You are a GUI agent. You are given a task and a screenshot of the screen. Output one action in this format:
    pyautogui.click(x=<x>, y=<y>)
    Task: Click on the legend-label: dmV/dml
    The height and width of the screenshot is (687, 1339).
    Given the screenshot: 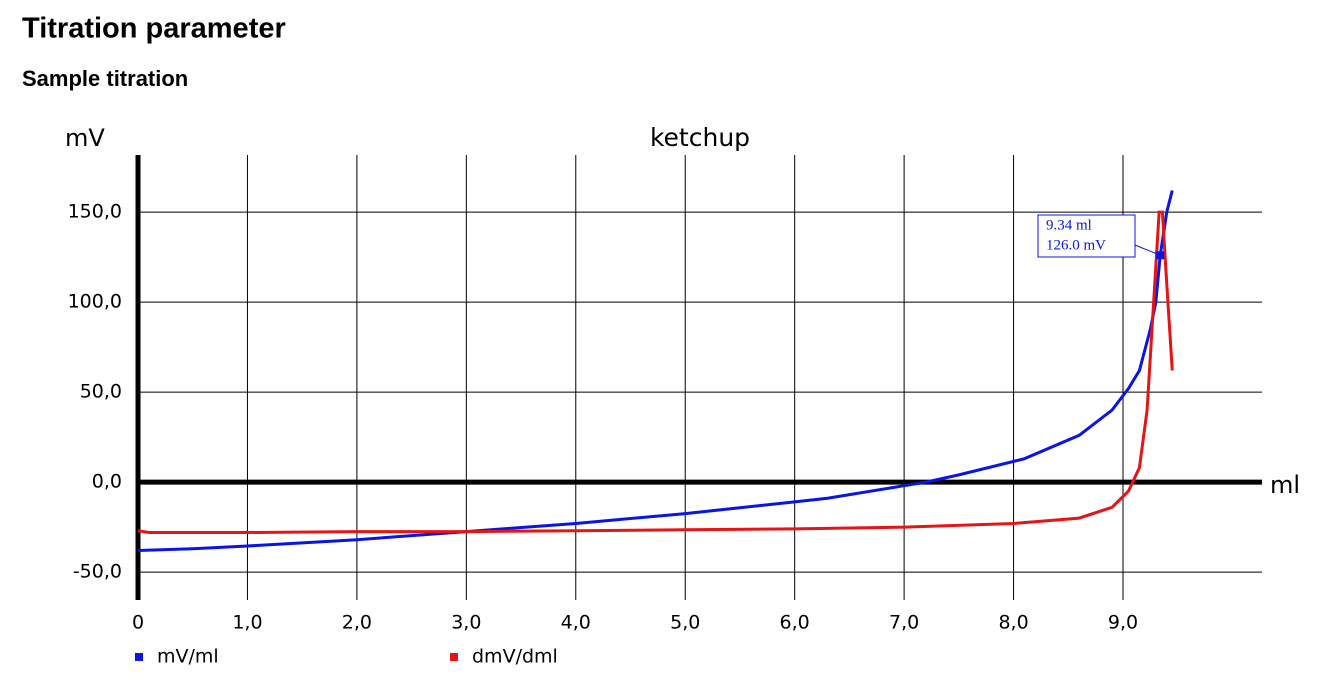 What is the action you would take?
    pyautogui.click(x=515, y=657)
    